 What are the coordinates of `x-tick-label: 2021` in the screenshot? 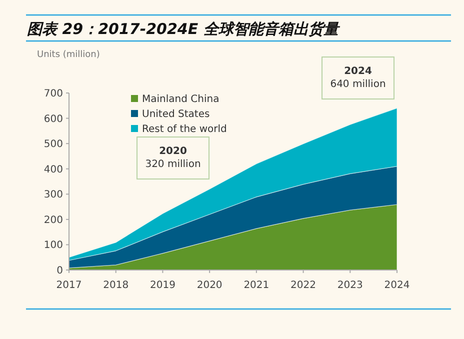 It's located at (257, 285).